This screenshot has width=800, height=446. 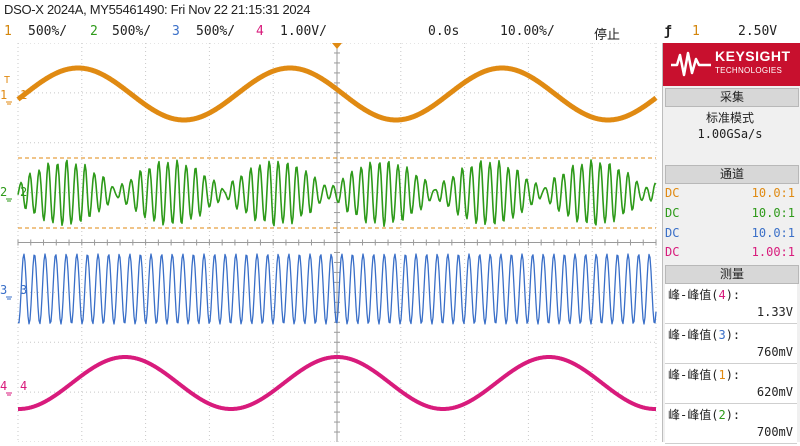 What do you see at coordinates (337, 46) in the screenshot?
I see `trigger-position-marker` at bounding box center [337, 46].